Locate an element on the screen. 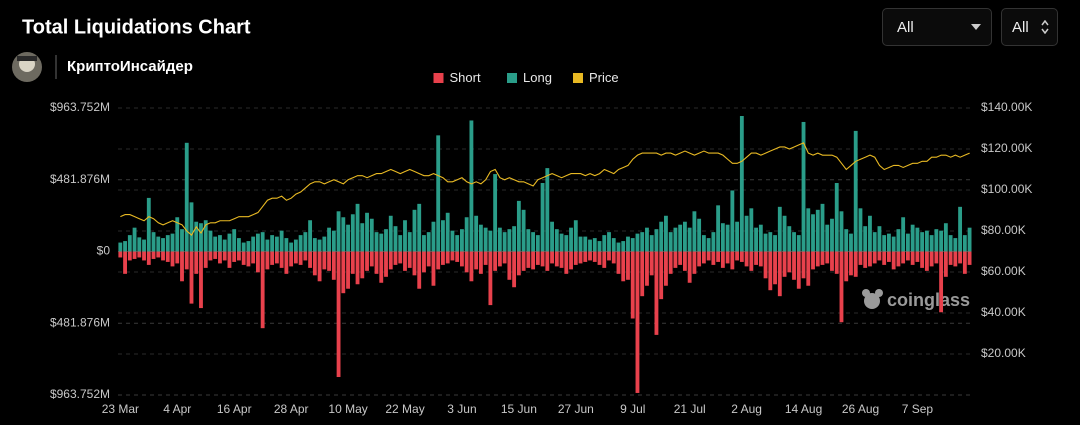  y2-tick-label: $80.00K is located at coordinates (1003, 230).